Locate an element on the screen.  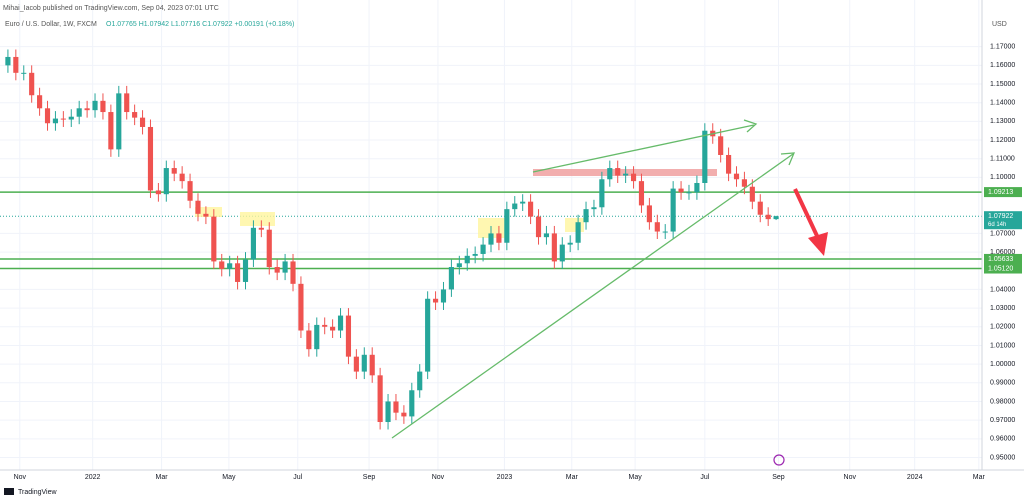
resistance-zone is located at coordinates (625, 172).